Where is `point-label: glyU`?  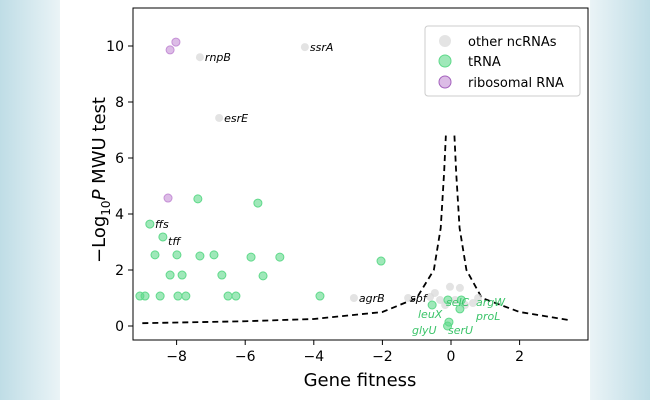 point-label: glyU is located at coordinates (424, 330).